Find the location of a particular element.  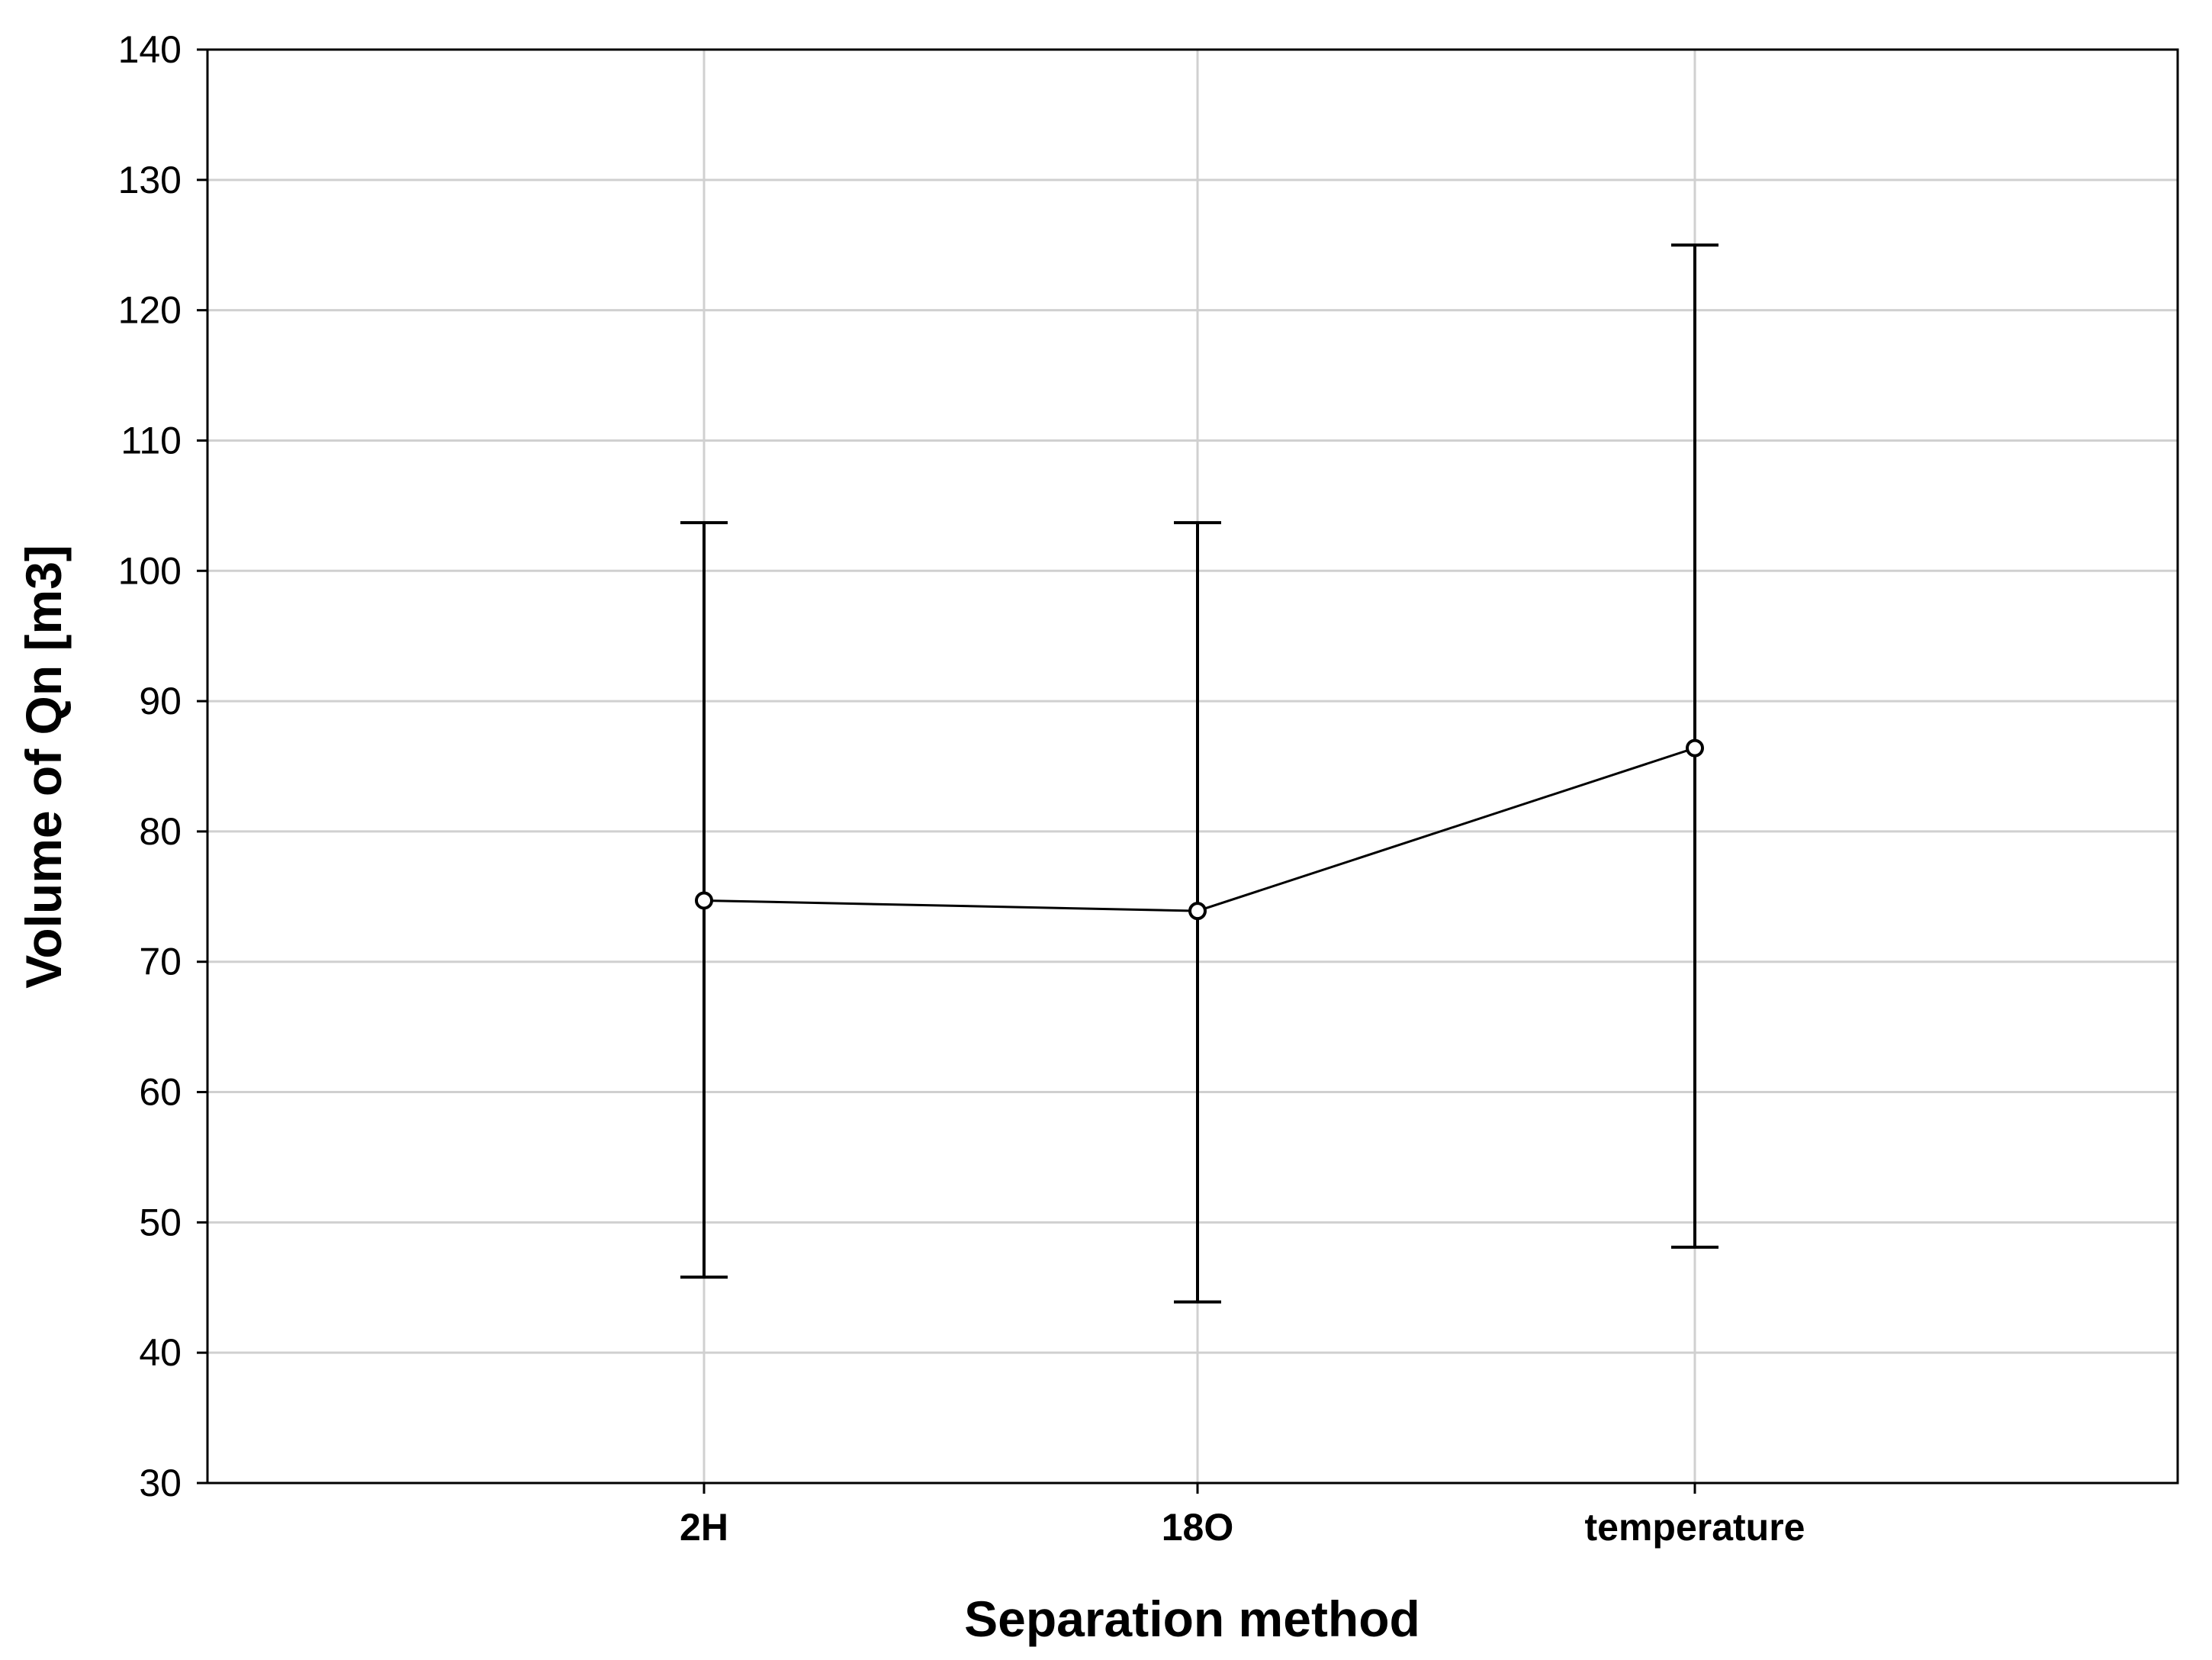

y-tick-label: 30 is located at coordinates (160, 1483).